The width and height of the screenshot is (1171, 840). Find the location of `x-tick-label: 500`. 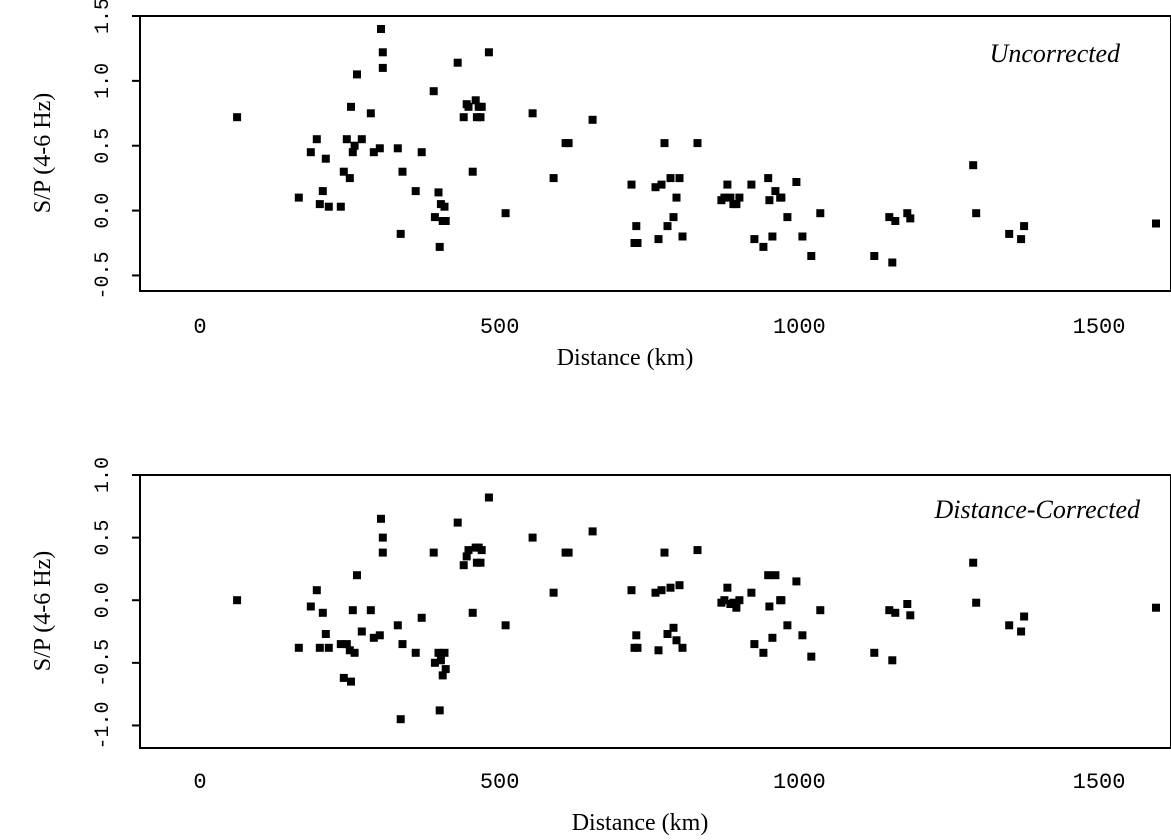

x-tick-label: 500 is located at coordinates (500, 782).